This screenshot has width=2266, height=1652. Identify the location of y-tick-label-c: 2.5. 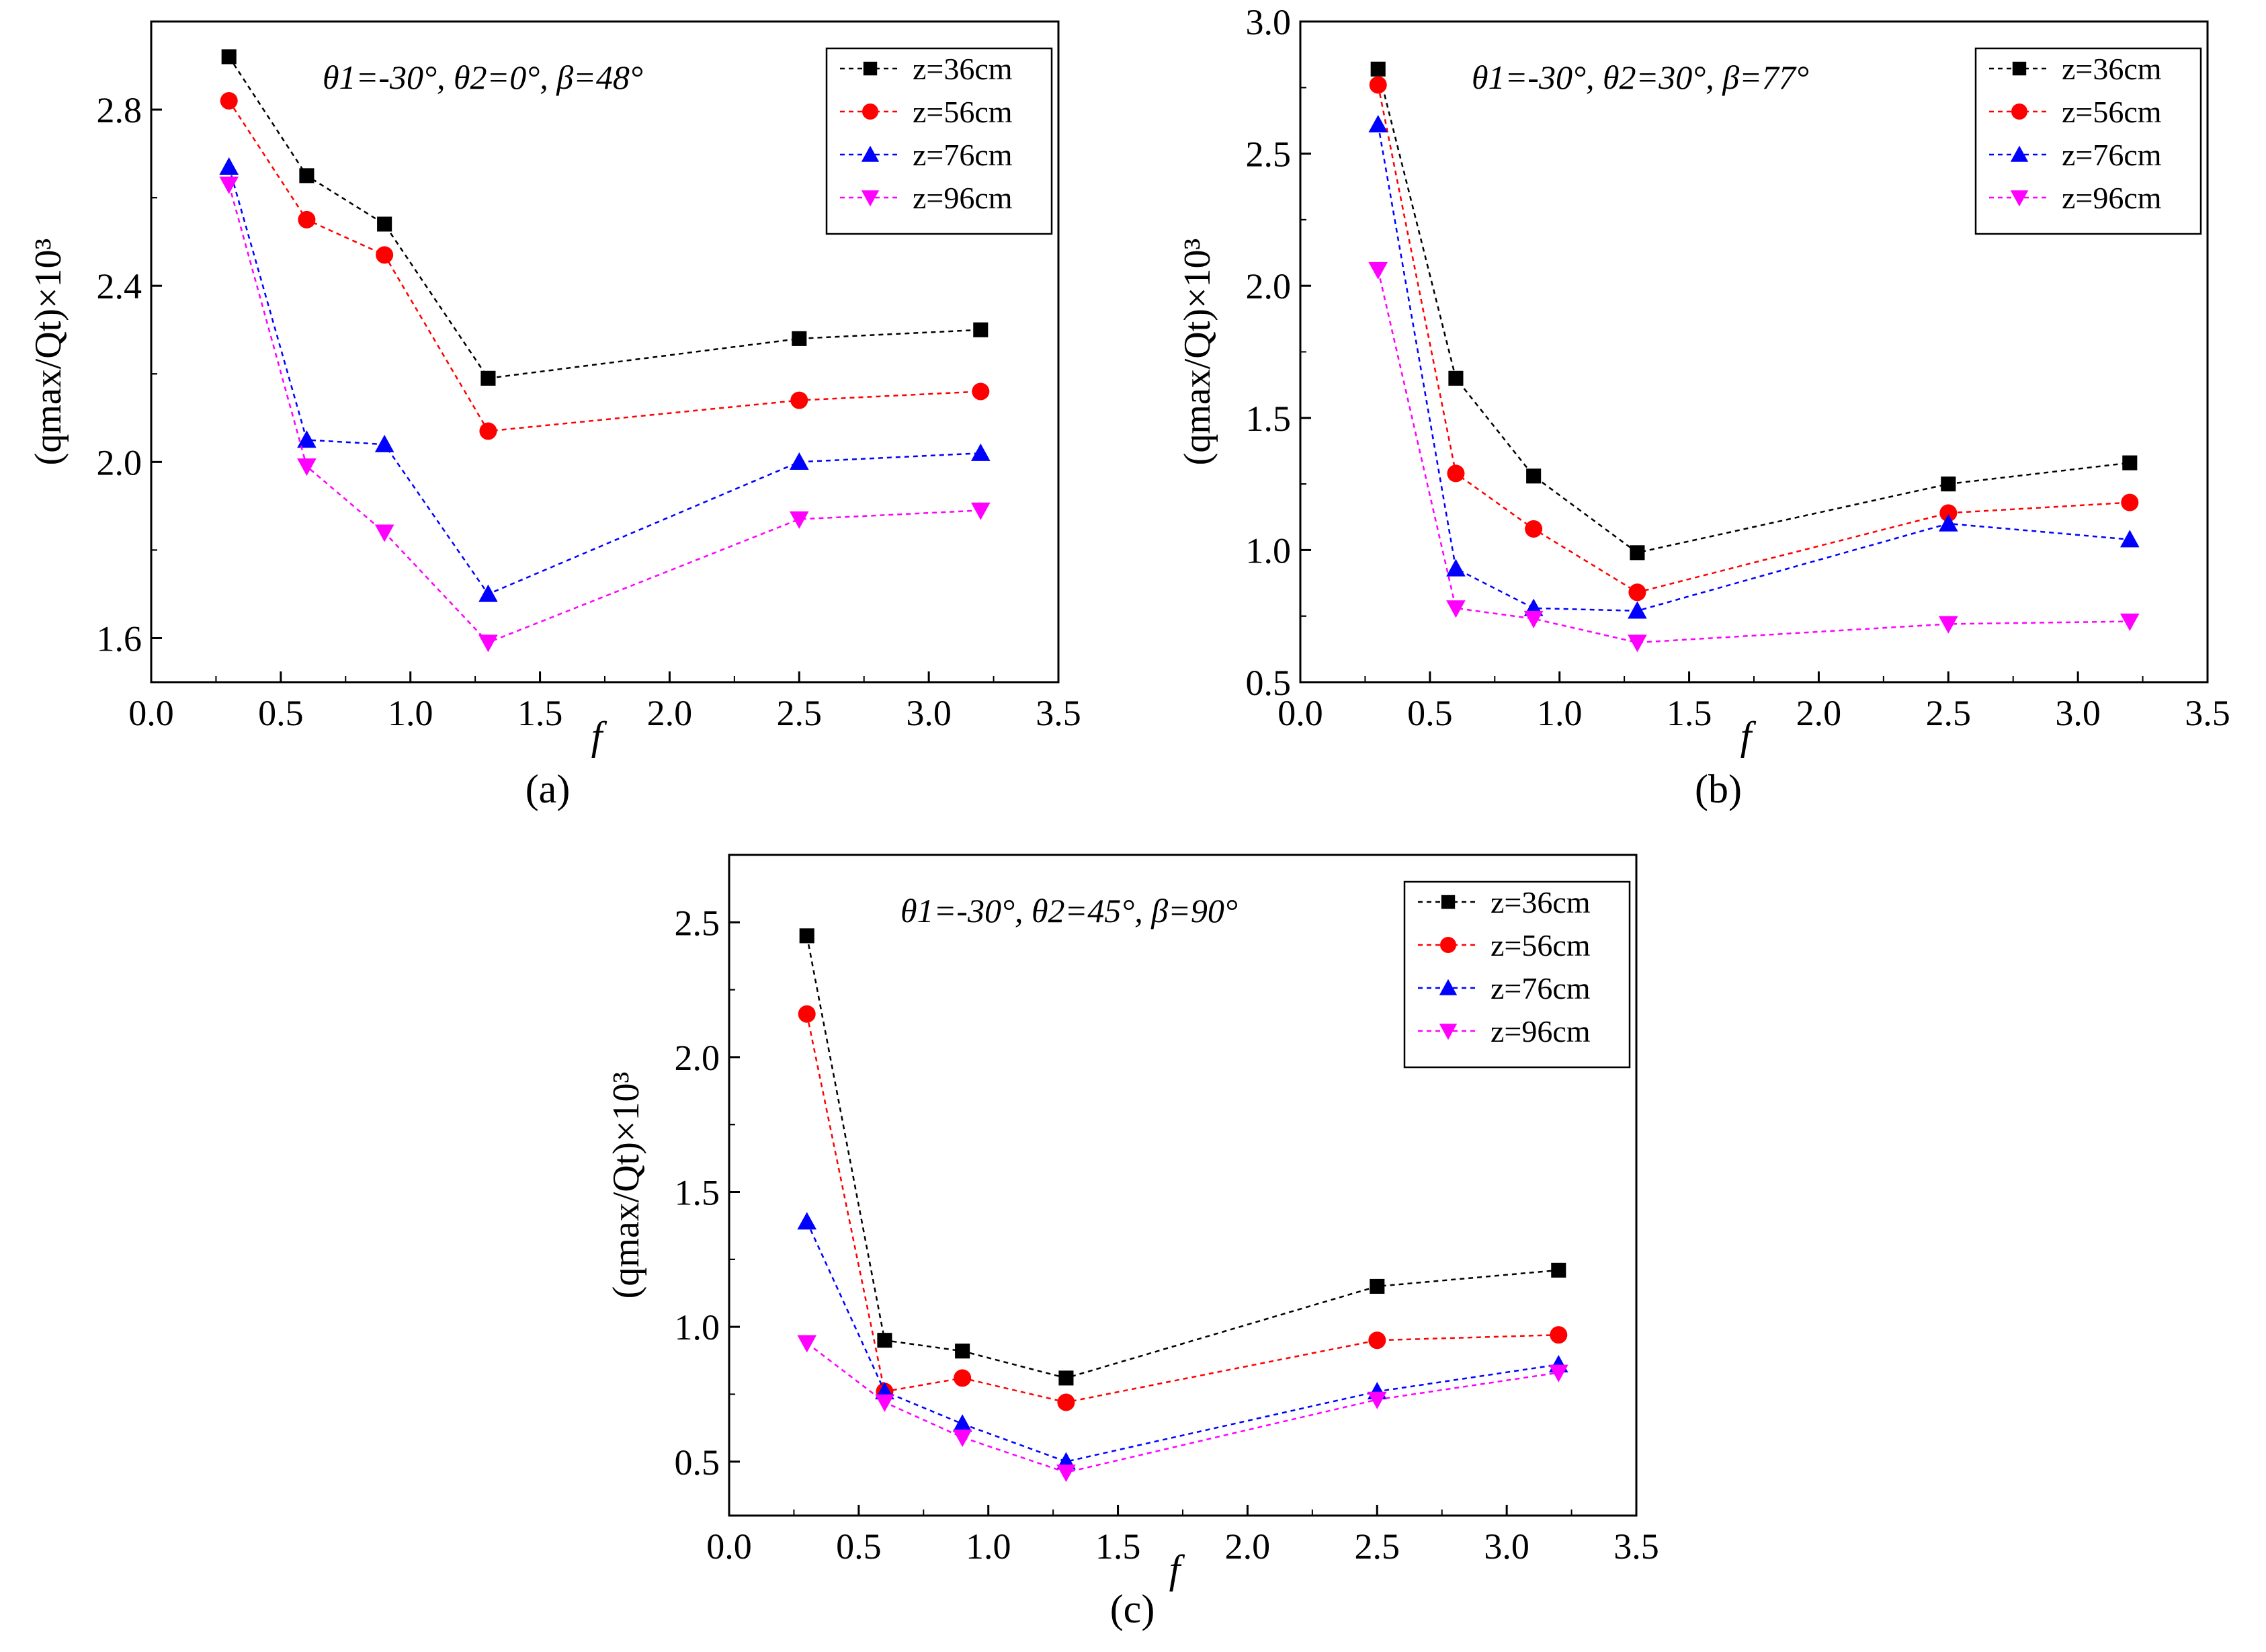
(698, 923).